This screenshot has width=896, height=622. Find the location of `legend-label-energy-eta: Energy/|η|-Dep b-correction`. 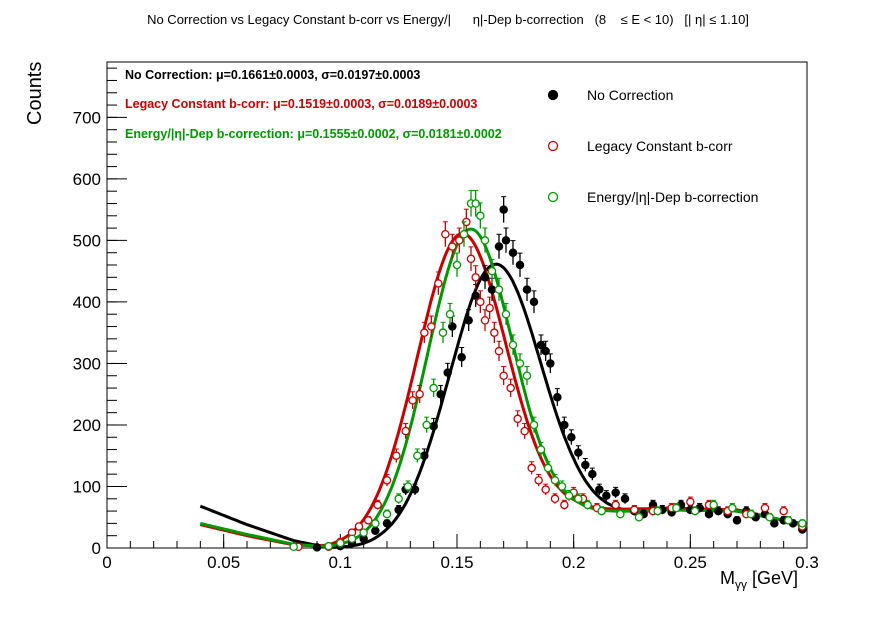

legend-label-energy-eta: Energy/|η|-Dep b-correction is located at coordinates (673, 197).